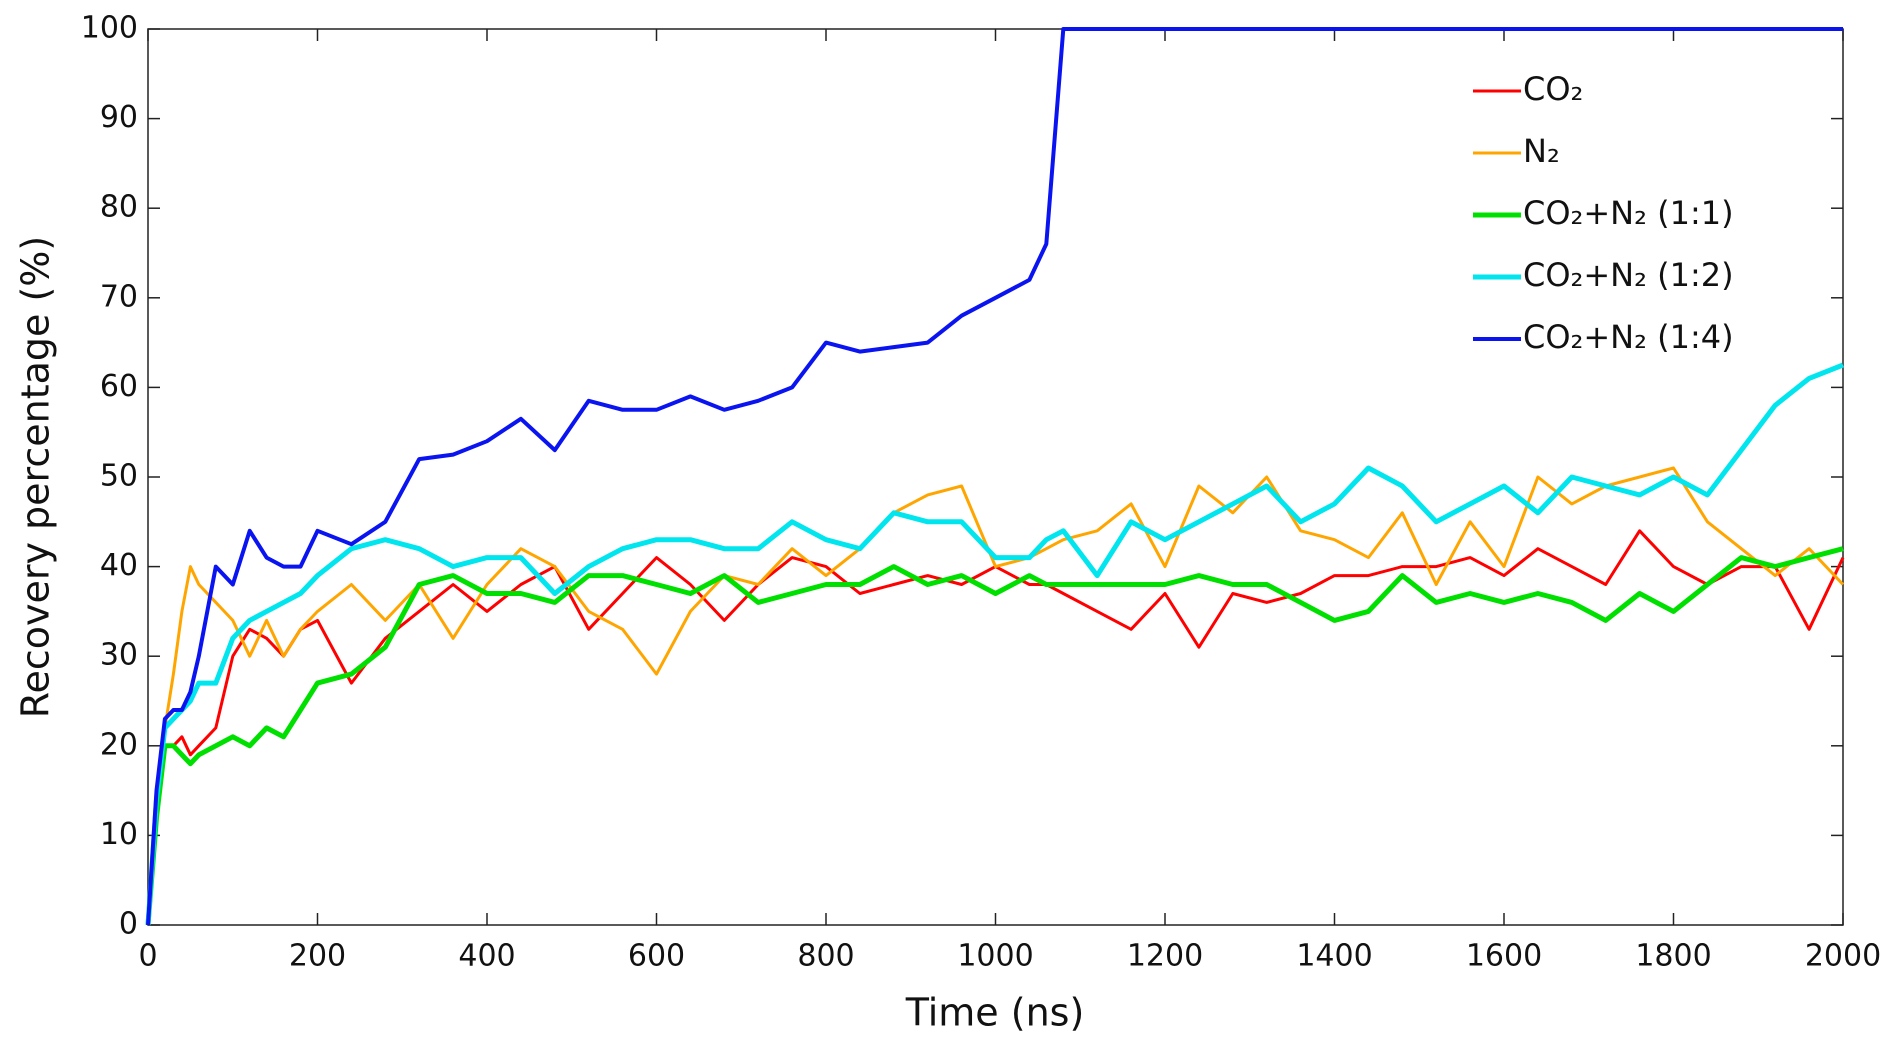  I want to click on y-tick-label: 0, so click(128, 924).